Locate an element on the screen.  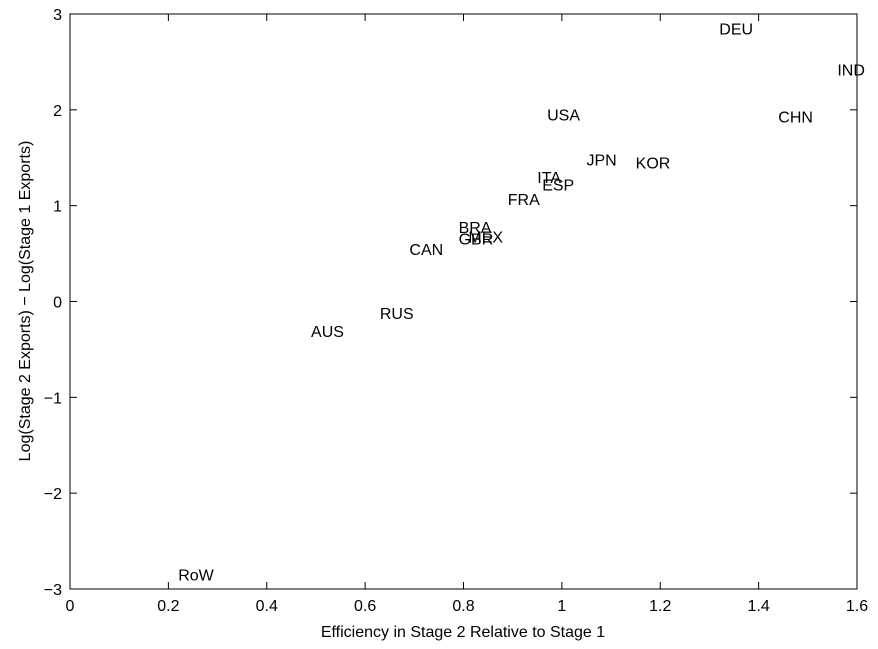
point-label-usa: USA is located at coordinates (563, 116).